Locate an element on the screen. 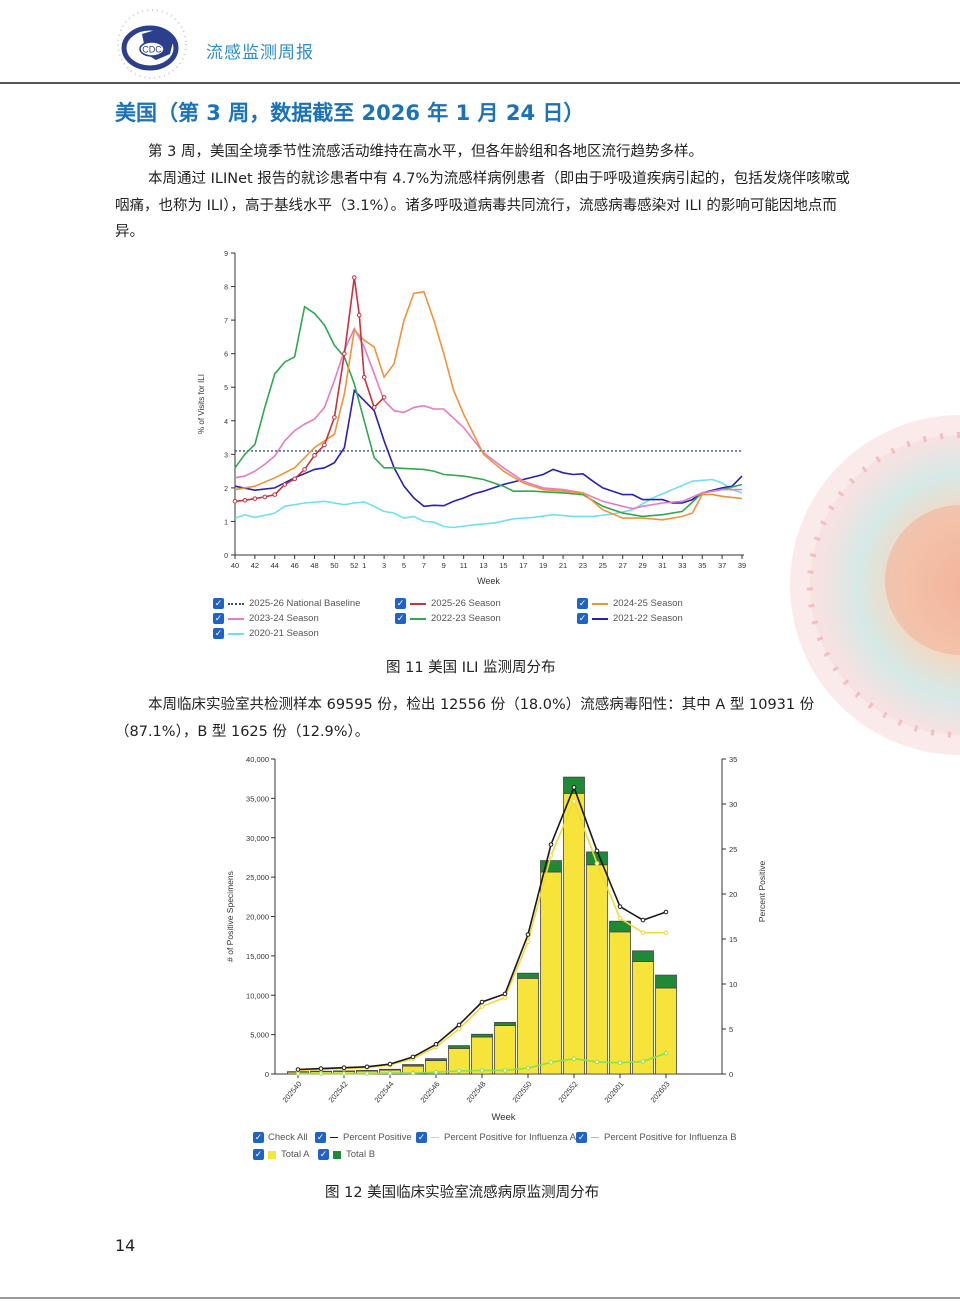  legend-item: ✓ Total B is located at coordinates (346, 1154).